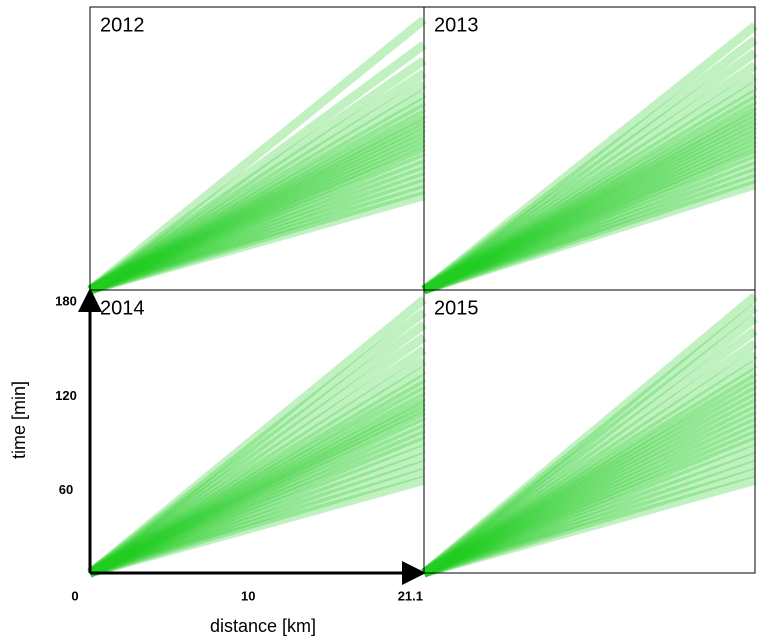 This screenshot has height=642, width=766. What do you see at coordinates (74, 595) in the screenshot?
I see `x-tick-label: 0` at bounding box center [74, 595].